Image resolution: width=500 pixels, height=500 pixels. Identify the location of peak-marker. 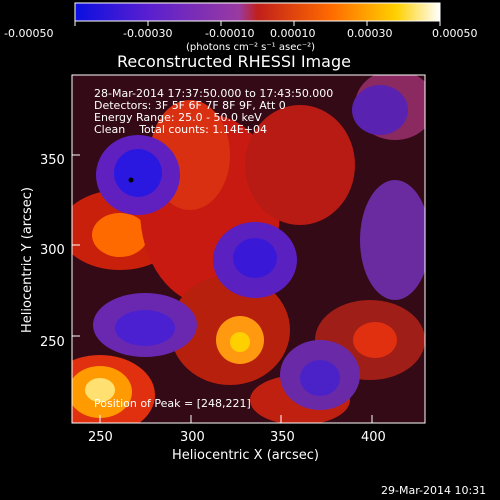
(131, 180).